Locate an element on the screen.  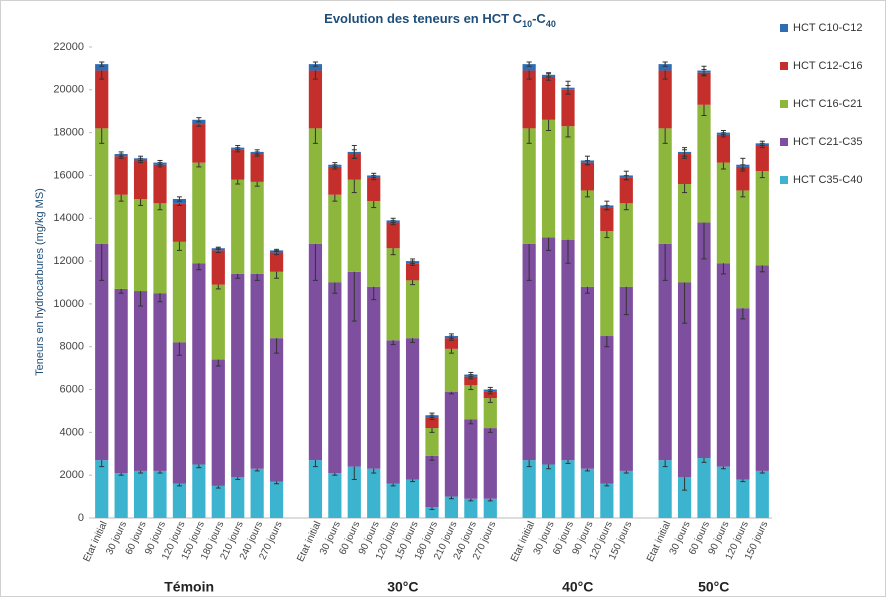
y-tick-label: 0 is located at coordinates (81, 518).